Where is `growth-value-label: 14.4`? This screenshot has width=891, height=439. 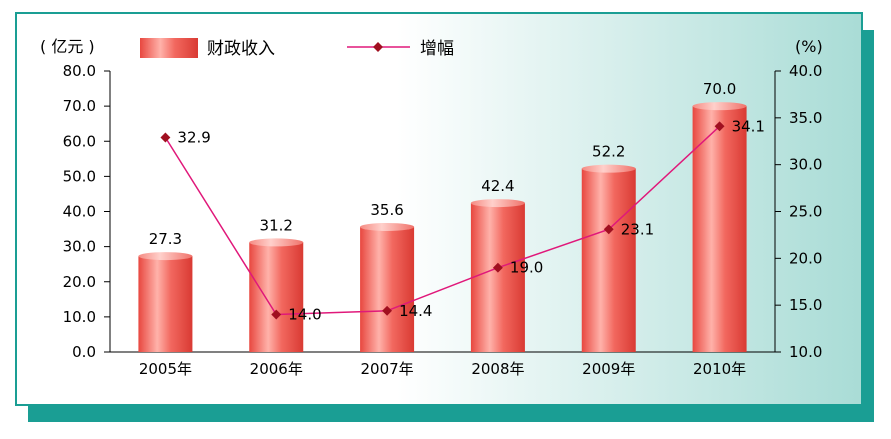 growth-value-label: 14.4 is located at coordinates (415, 311).